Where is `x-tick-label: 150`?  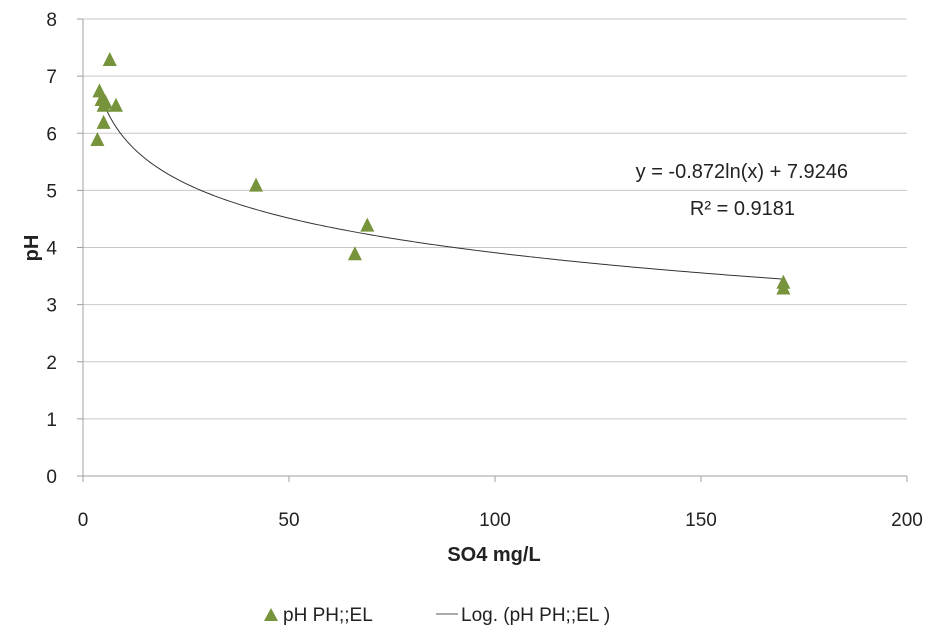 x-tick-label: 150 is located at coordinates (701, 520).